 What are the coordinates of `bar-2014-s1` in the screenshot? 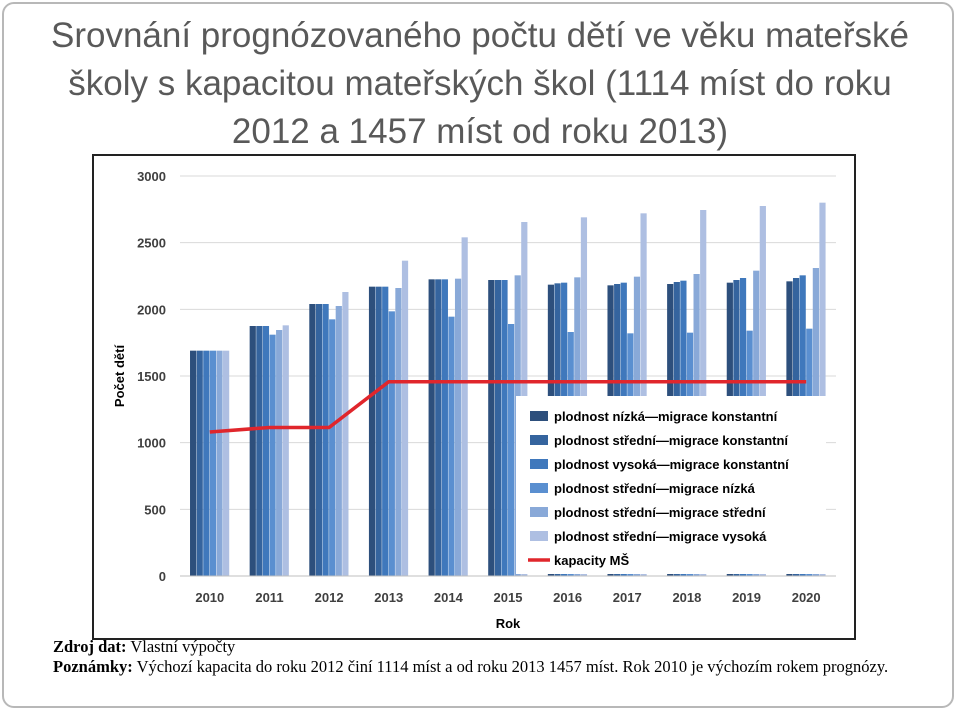 It's located at (431, 427).